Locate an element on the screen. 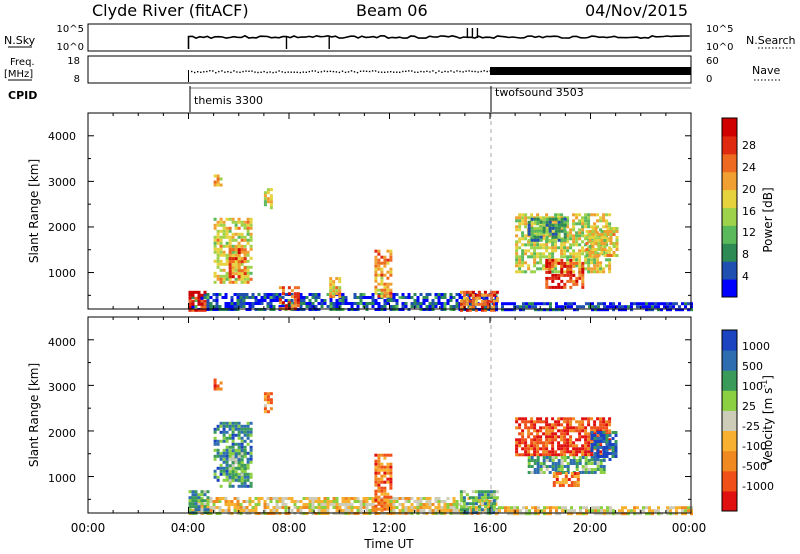 This screenshot has width=800, height=554. power-ytick-1000: 1000 is located at coordinates (62, 273).